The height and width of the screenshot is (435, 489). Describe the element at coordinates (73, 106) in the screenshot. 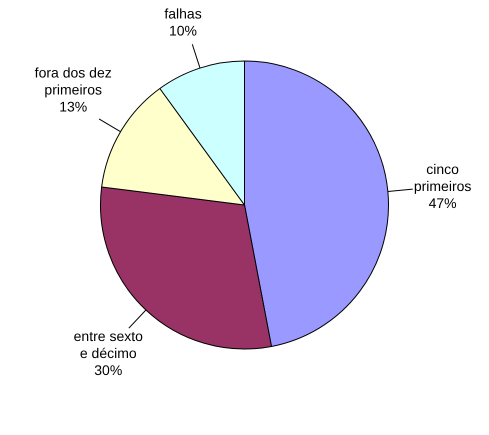

I see `data-label: 13%` at that location.